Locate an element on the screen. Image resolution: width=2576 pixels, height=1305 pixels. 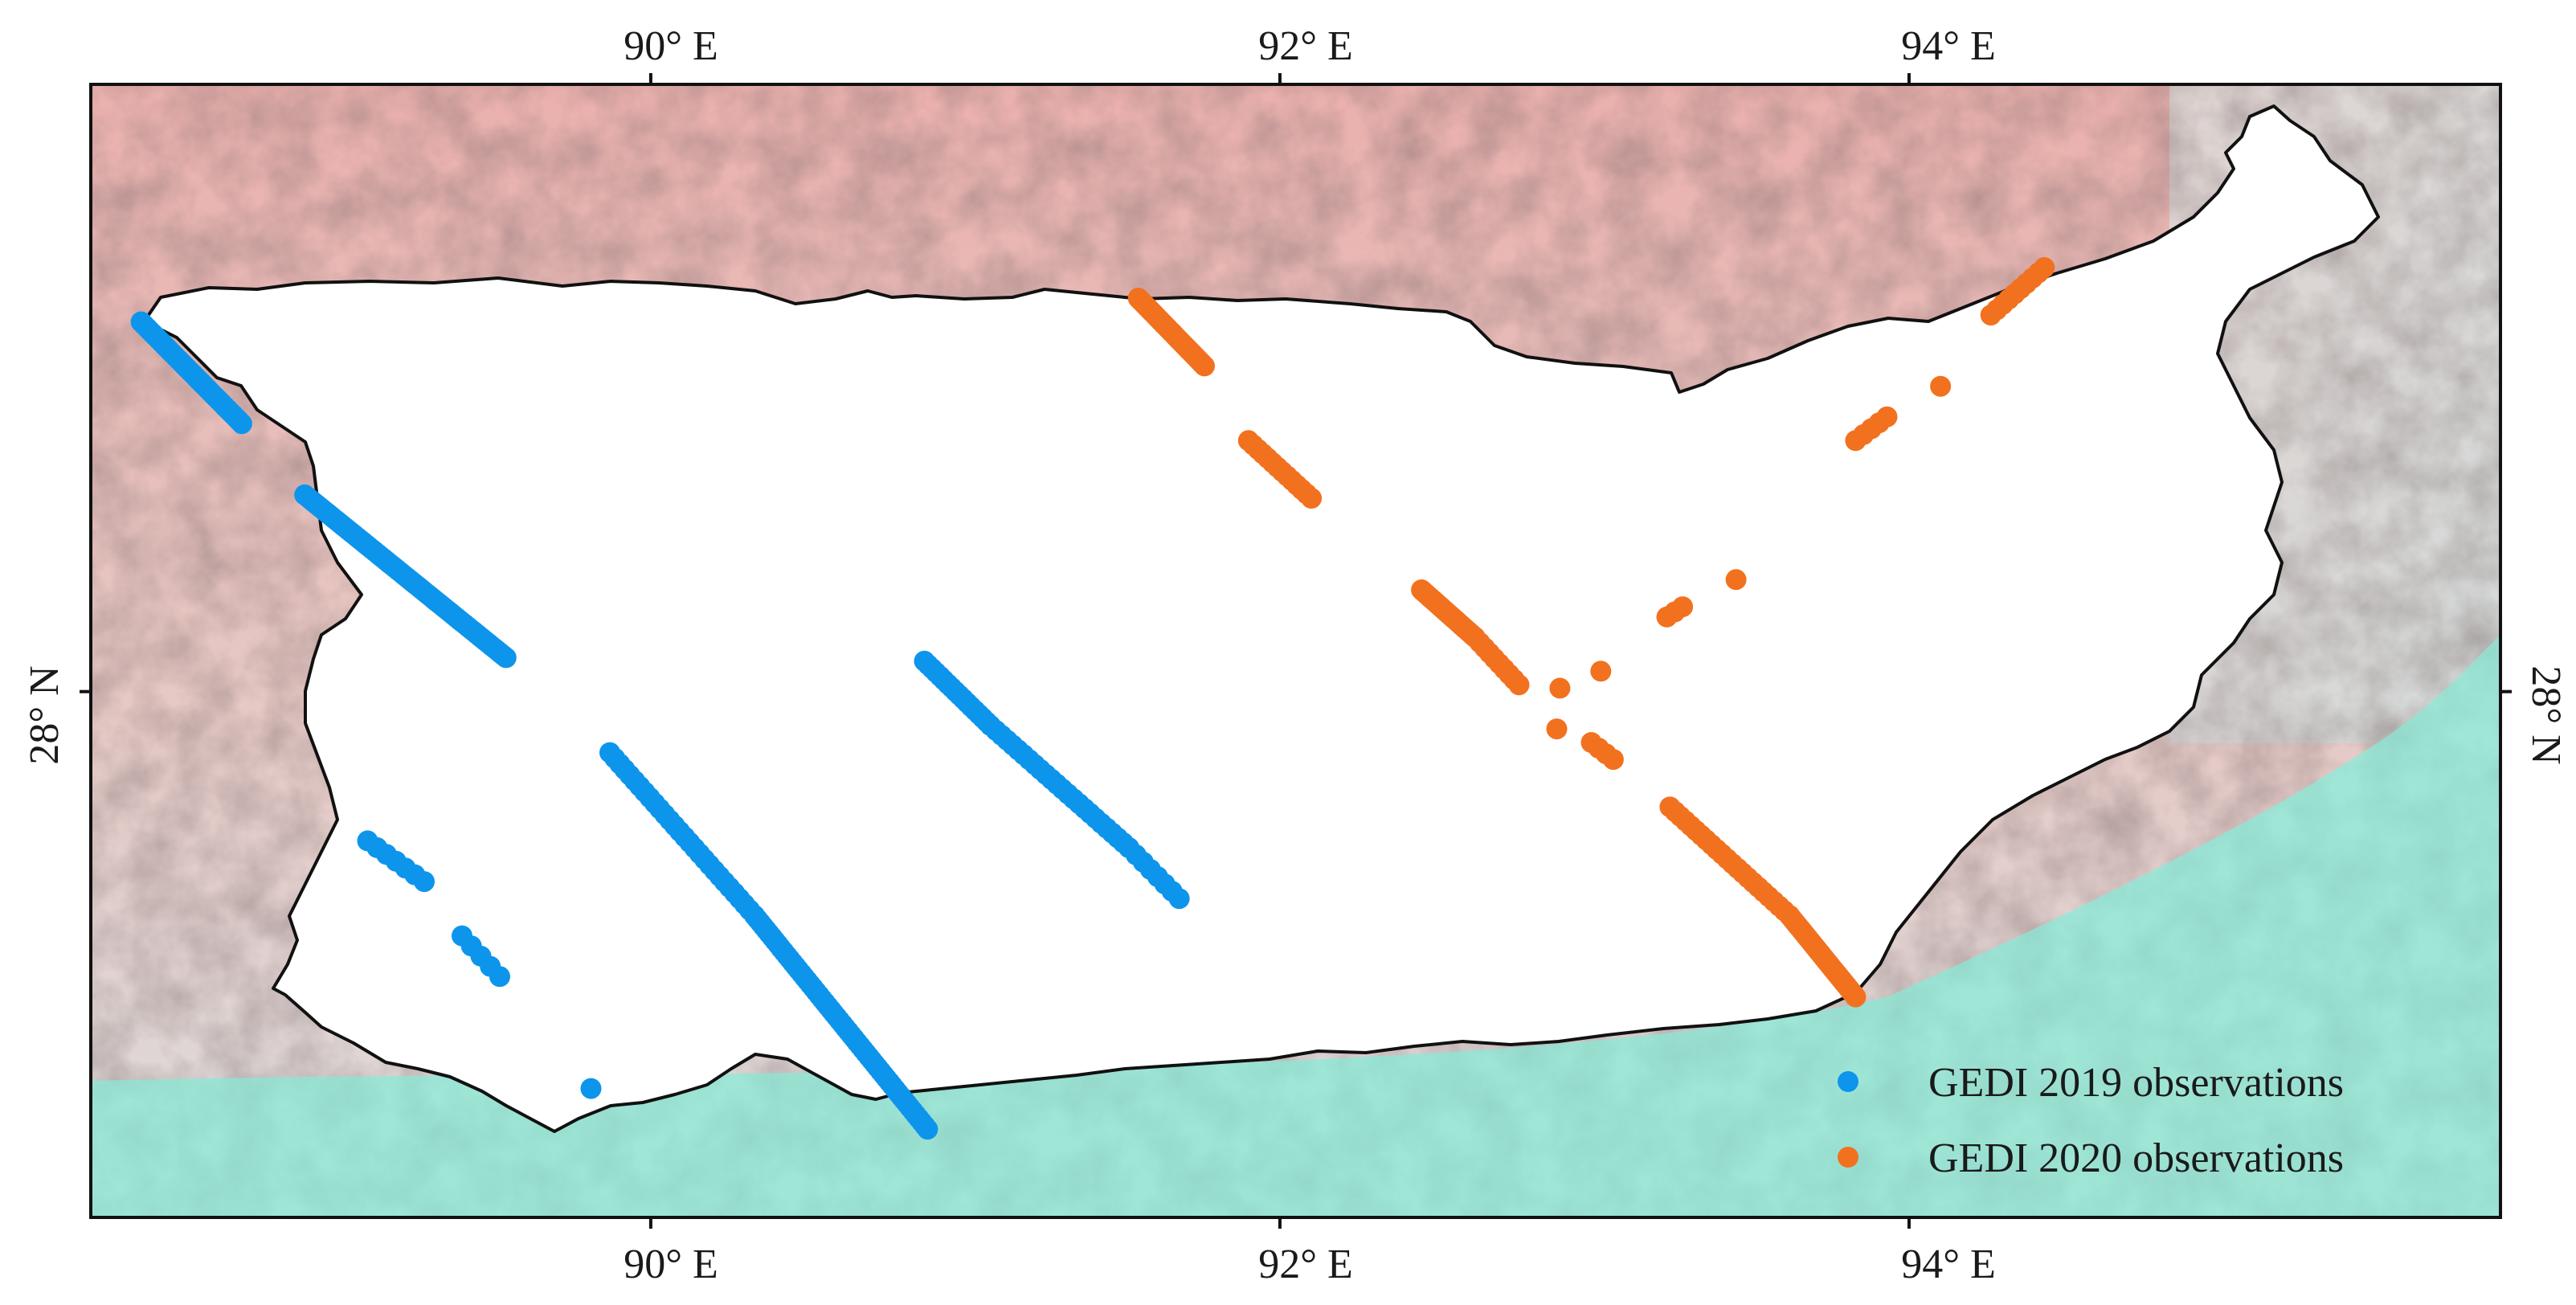
legend-marker-2020 is located at coordinates (1848, 1158).